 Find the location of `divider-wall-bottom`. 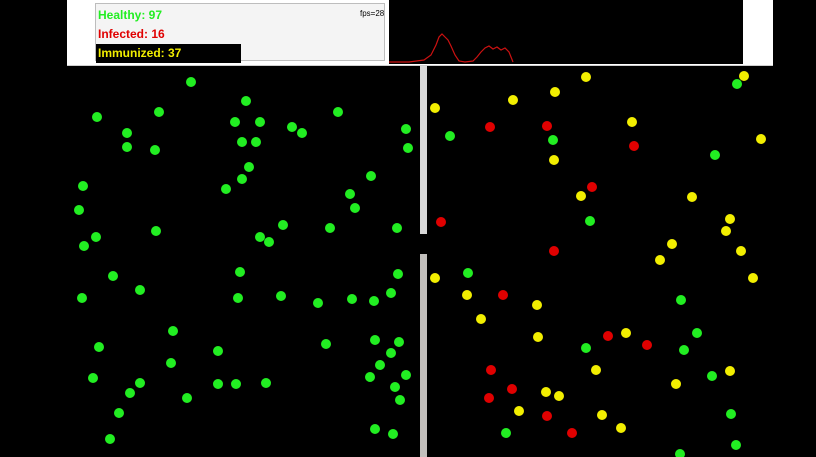

divider-wall-bottom is located at coordinates (423, 355).